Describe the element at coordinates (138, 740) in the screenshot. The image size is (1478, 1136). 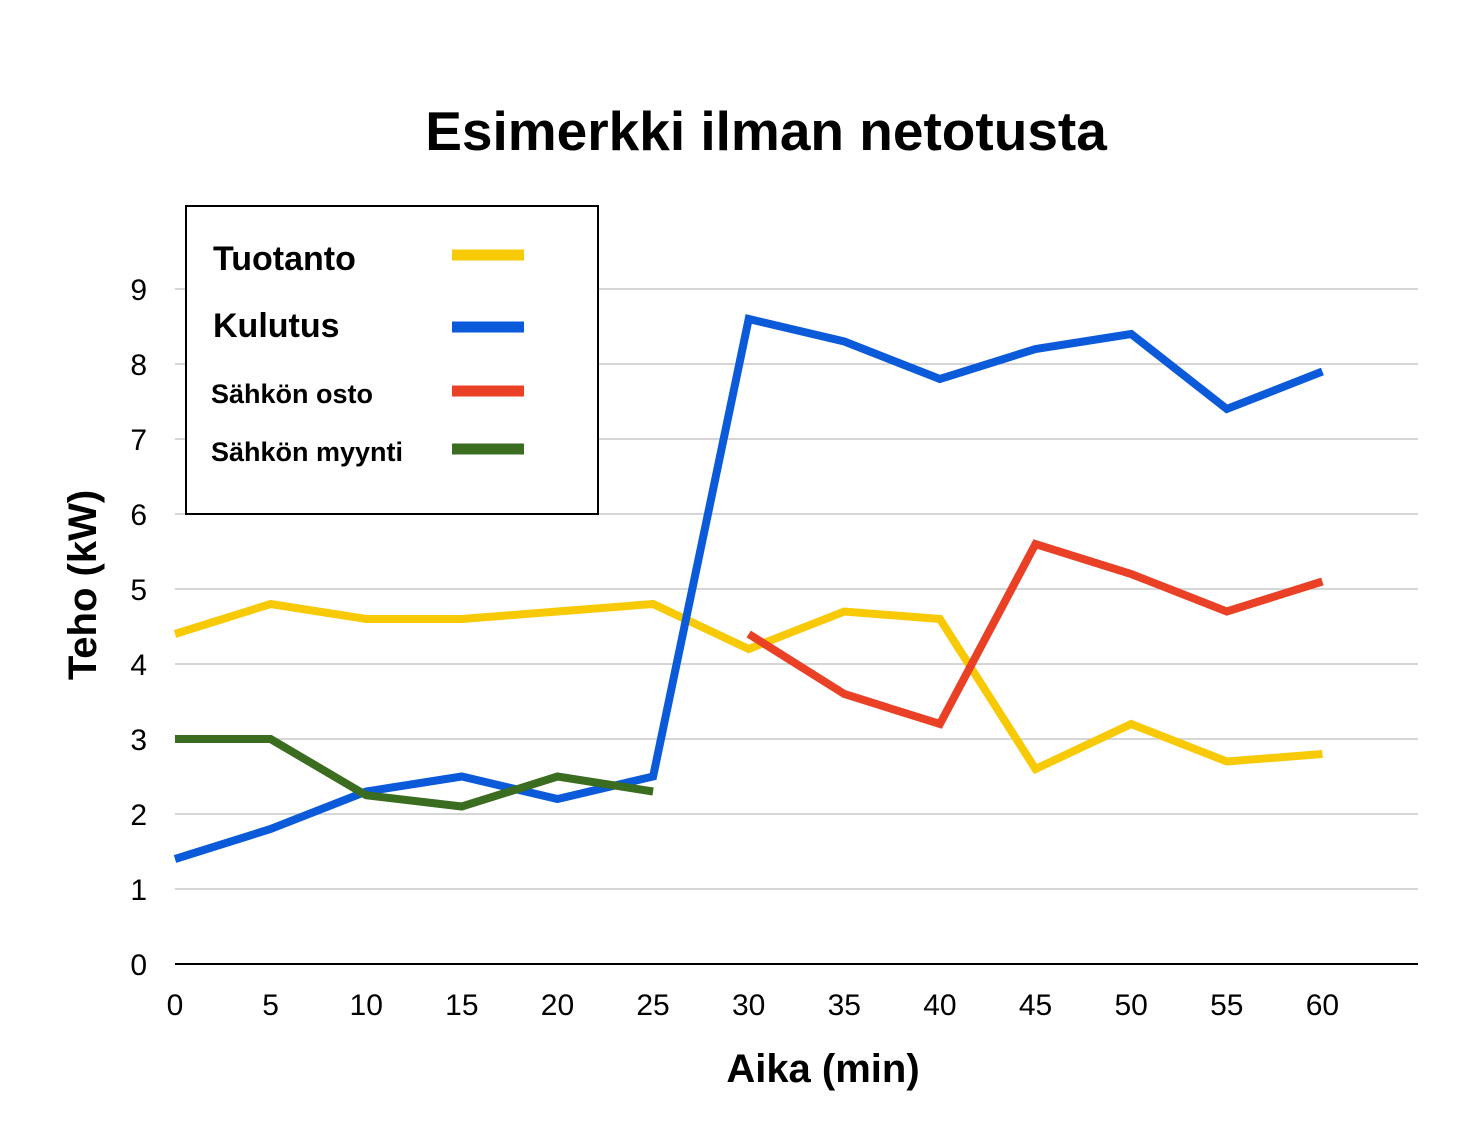
I see `y-tick-label: 3` at that location.